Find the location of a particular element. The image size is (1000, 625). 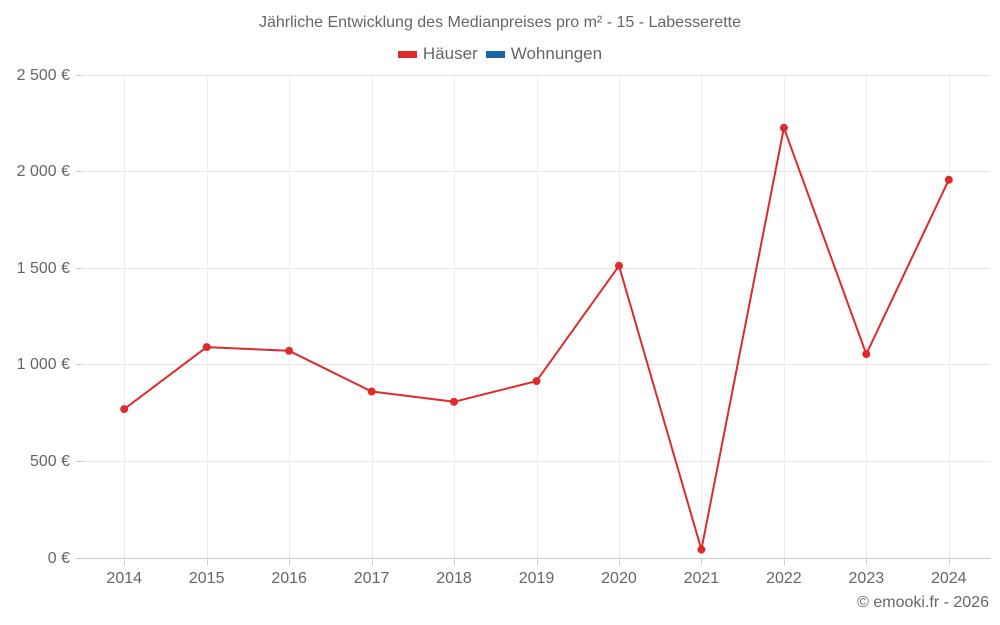

y-axis-label: 1 000 € is located at coordinates (43, 365).